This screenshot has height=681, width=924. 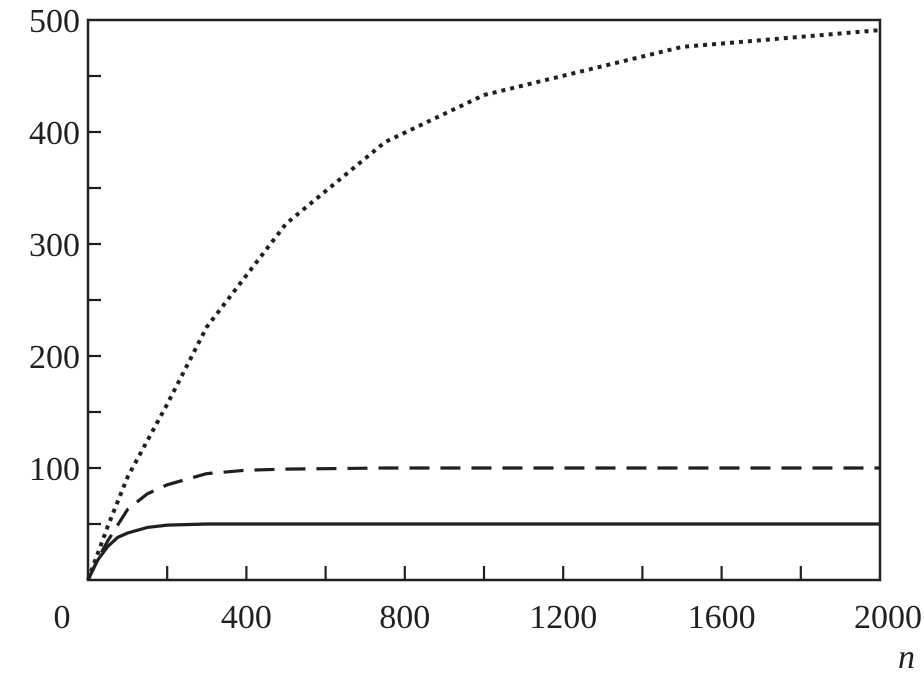 What do you see at coordinates (54, 133) in the screenshot?
I see `y-tick-label: 400` at bounding box center [54, 133].